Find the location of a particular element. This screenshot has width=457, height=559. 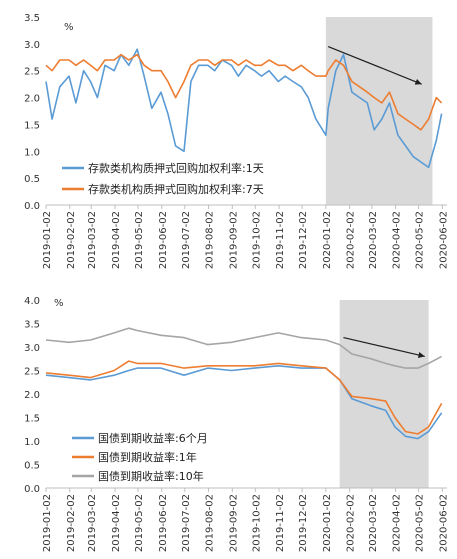

legend-label-3: 国债到期收益率:10年 is located at coordinates (151, 476).